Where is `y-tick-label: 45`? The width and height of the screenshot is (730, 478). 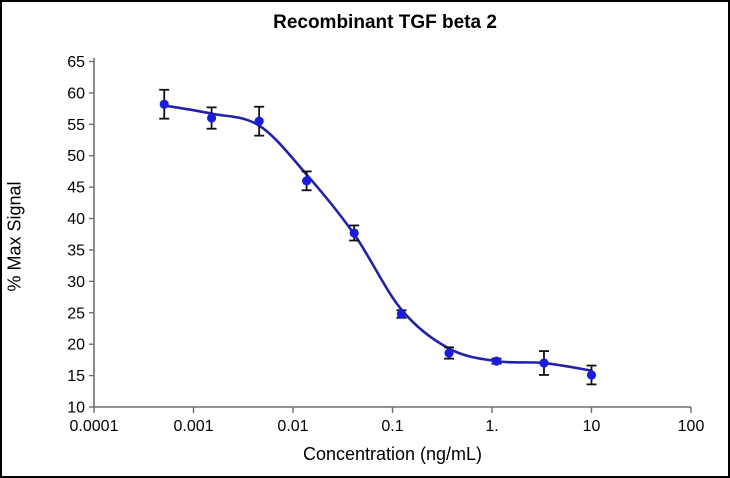 y-tick-label: 45 is located at coordinates (76, 188).